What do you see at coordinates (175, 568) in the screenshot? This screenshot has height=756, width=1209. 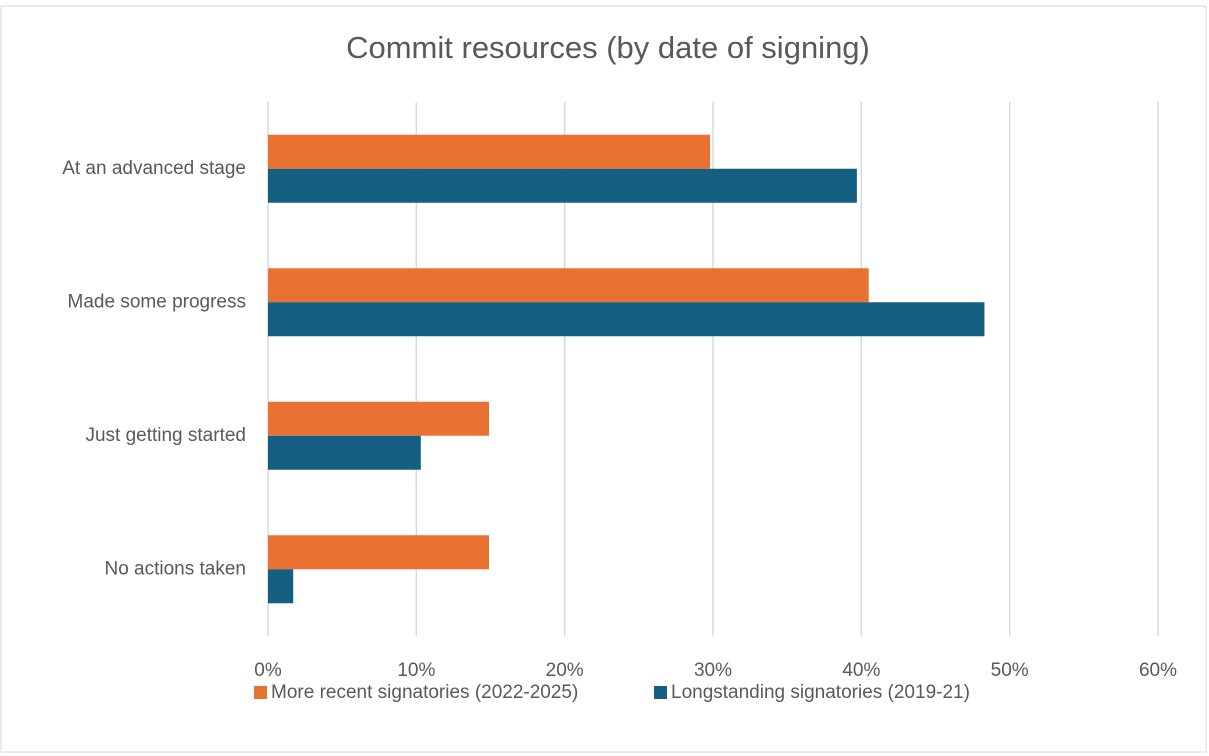 I see `y-tick-label: No actions taken` at bounding box center [175, 568].